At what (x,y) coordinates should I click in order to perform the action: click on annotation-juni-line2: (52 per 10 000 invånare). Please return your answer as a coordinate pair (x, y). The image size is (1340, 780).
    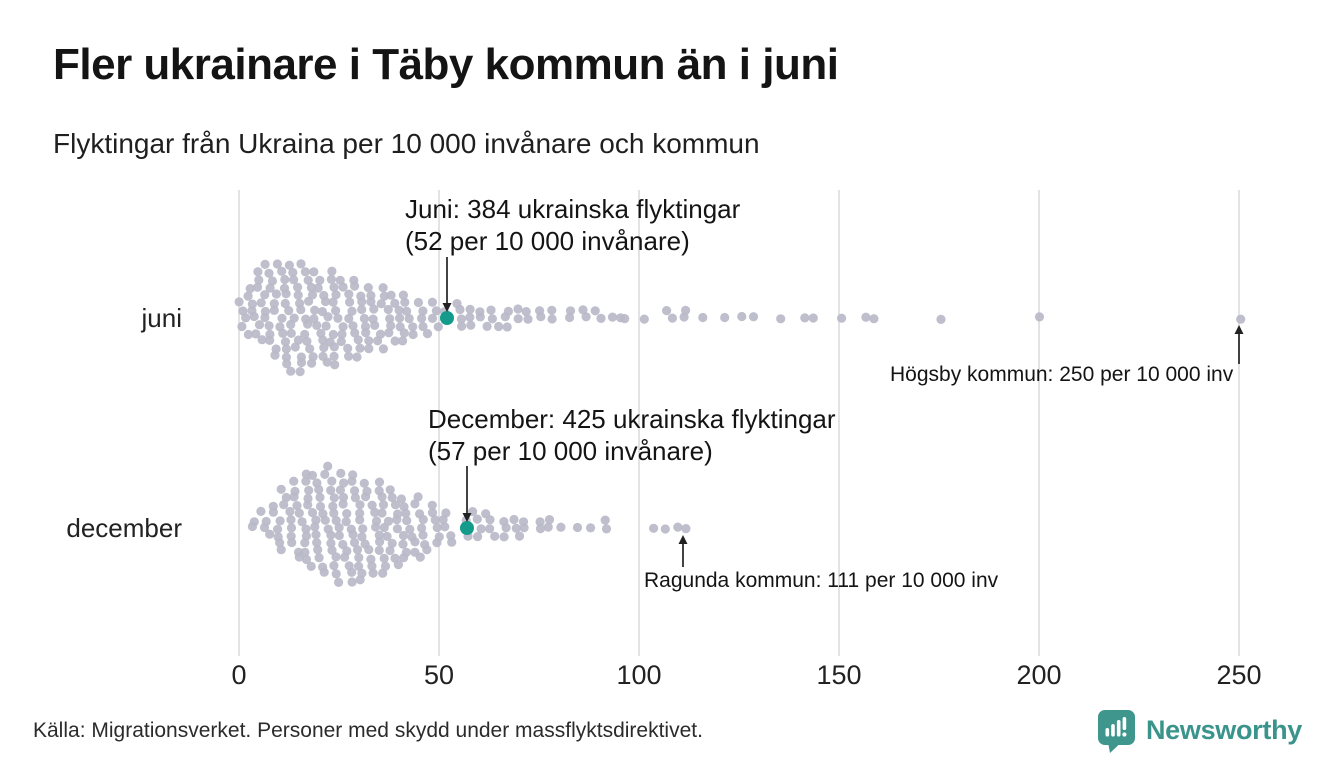
    Looking at the image, I should click on (547, 241).